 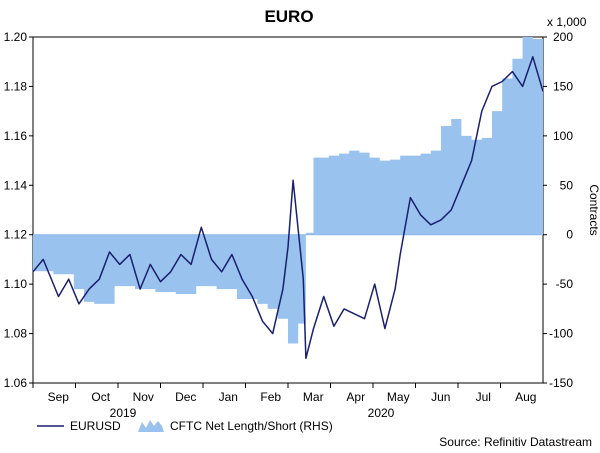 I want to click on legend-cftc-label: CFTC Net Length/Short (RHS), so click(x=251, y=426).